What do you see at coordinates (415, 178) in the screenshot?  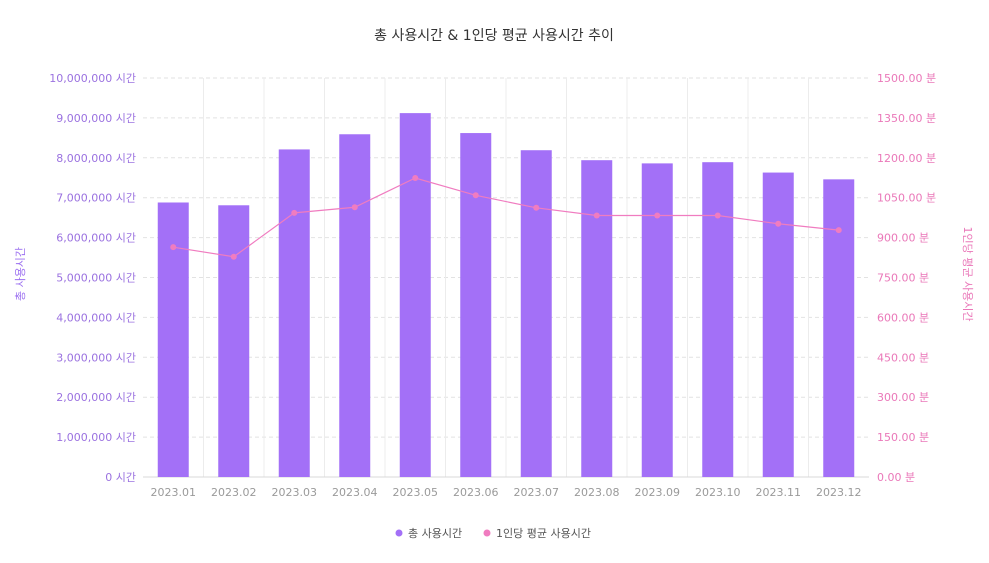 I see `line-point-2023.05` at bounding box center [415, 178].